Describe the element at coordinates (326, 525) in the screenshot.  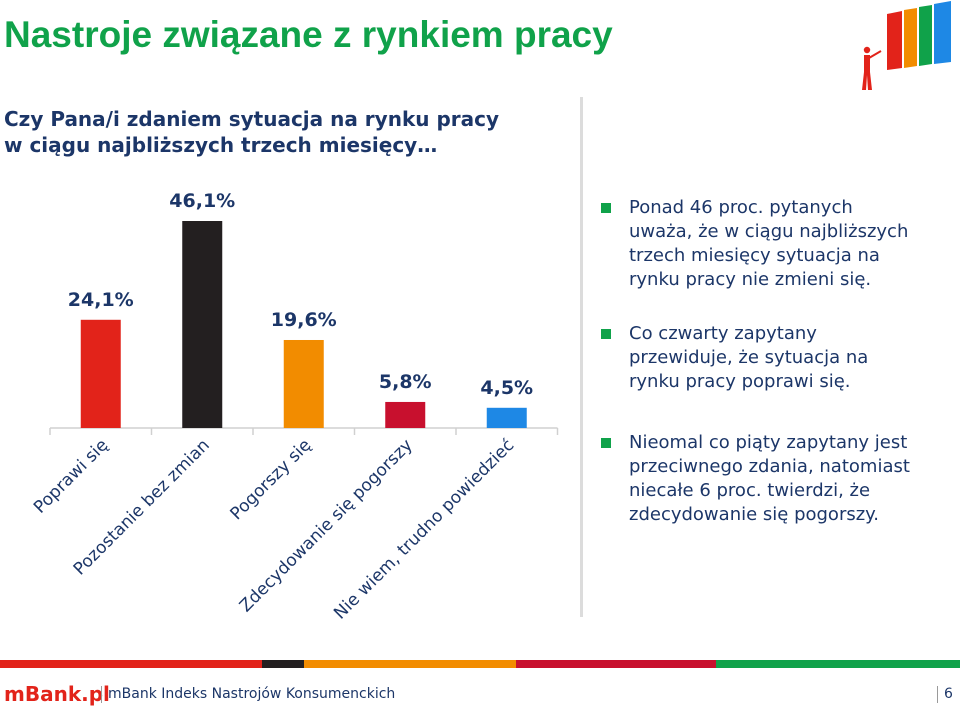
I see `category-label: Zdecydowanie się pogorszy` at that location.